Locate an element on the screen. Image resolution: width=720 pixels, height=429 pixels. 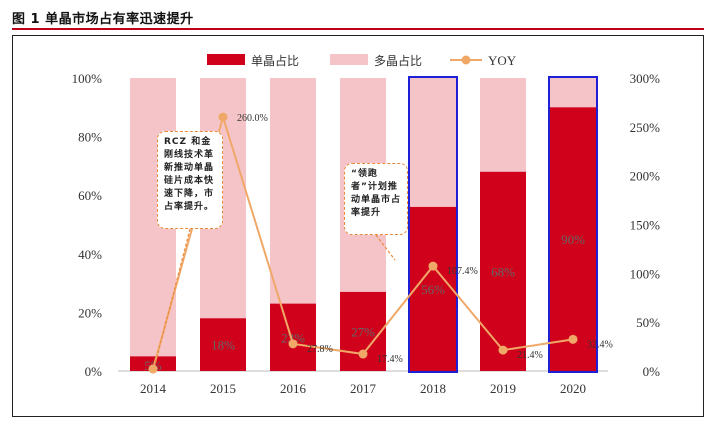
figure-title: 图 1 单晶市场占有率迅速提升 is located at coordinates (103, 19).